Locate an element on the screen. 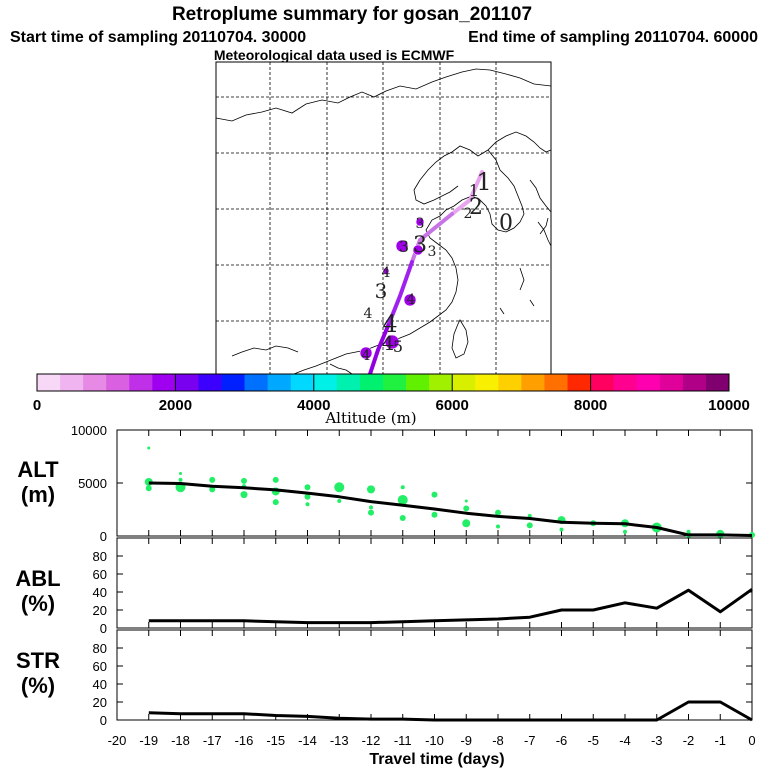 Image resolution: width=768 pixels, height=768 pixels. x-tick-label: -15 is located at coordinates (275, 740).